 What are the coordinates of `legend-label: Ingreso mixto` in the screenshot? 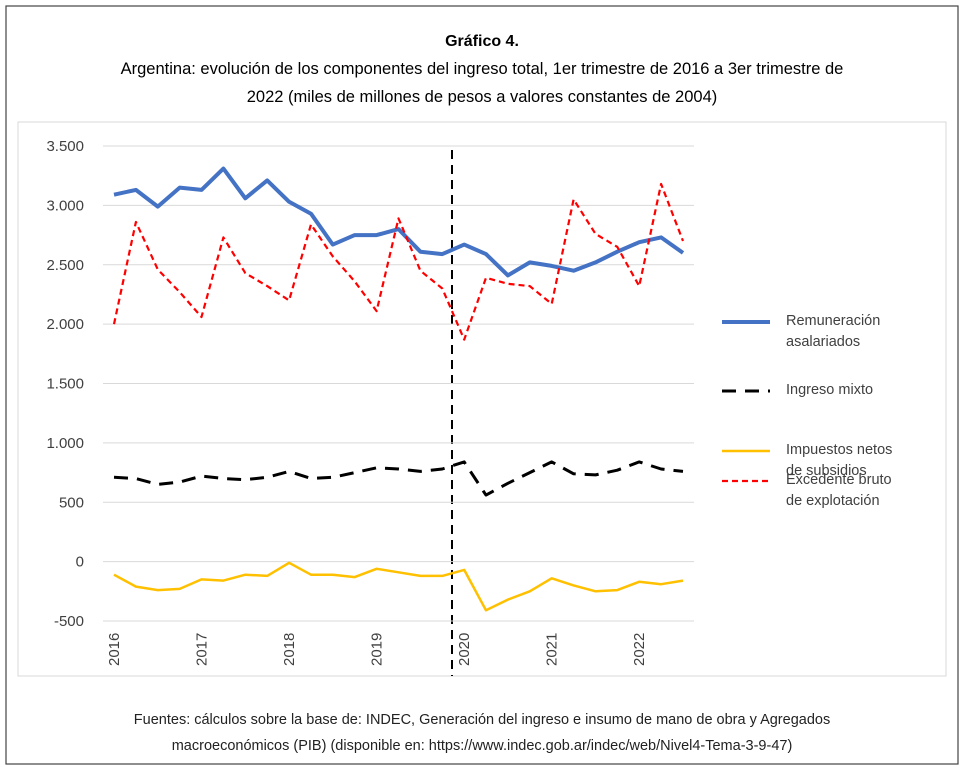 It's located at (830, 390).